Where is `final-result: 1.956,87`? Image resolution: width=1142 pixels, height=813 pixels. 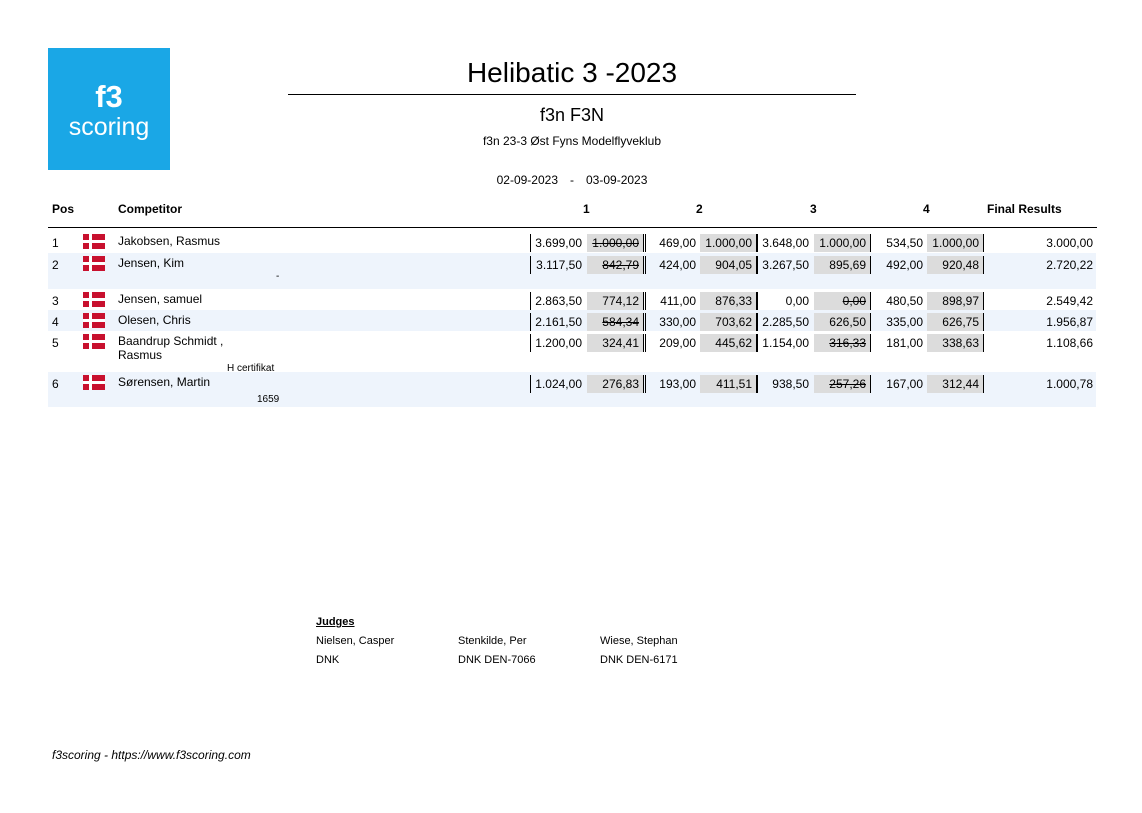
final-result: 1.956,87 is located at coordinates (1069, 322).